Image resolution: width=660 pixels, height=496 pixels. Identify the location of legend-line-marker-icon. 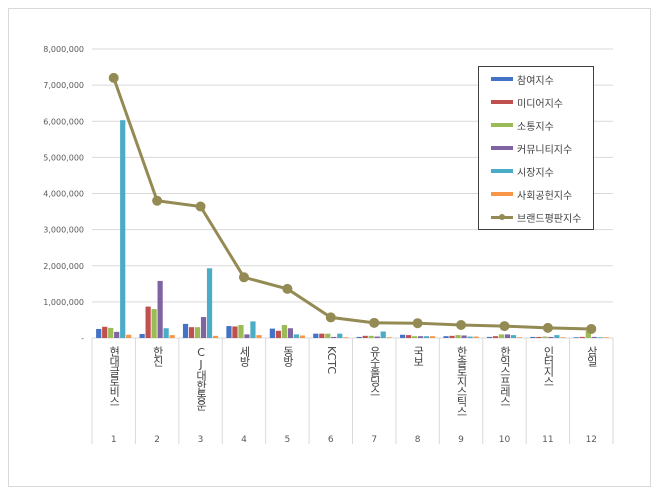
(502, 216).